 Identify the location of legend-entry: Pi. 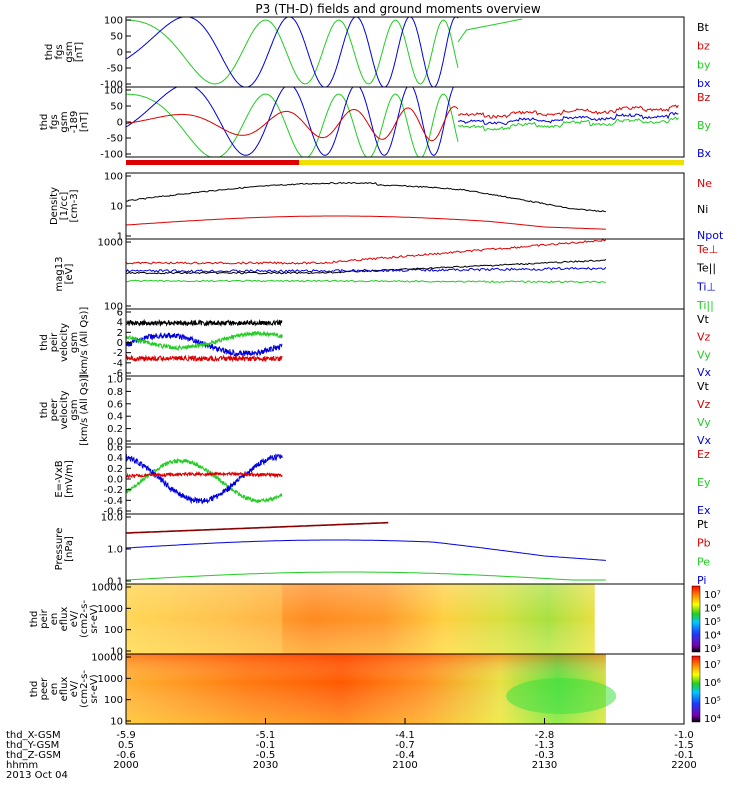
(701, 580).